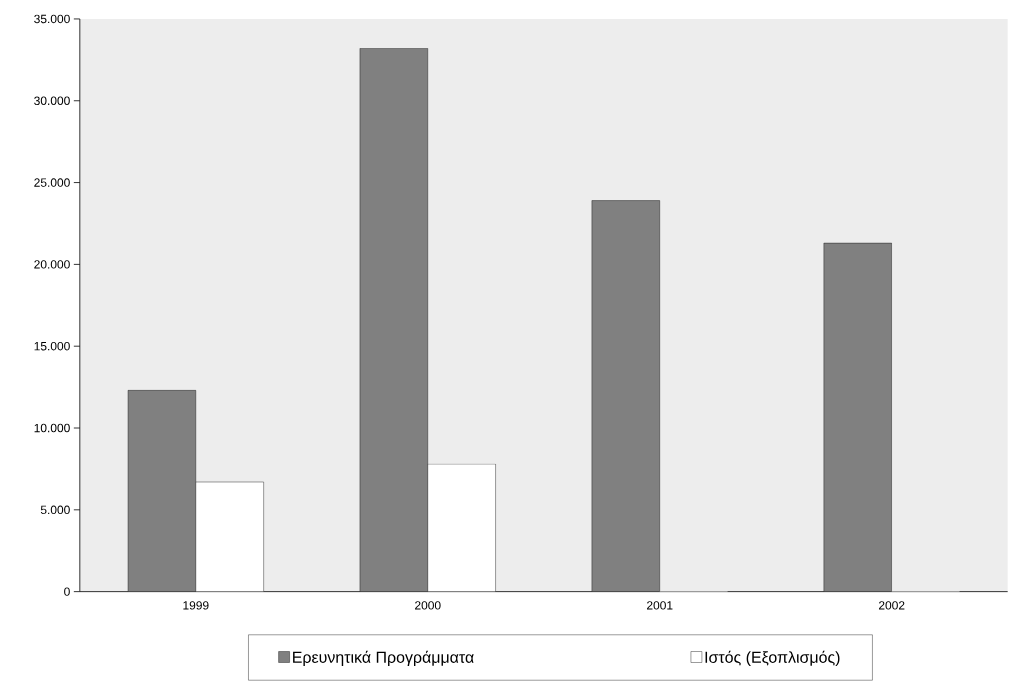 This screenshot has height=689, width=1011. Describe the element at coordinates (52, 264) in the screenshot. I see `y-tick-label: 20.000` at that location.